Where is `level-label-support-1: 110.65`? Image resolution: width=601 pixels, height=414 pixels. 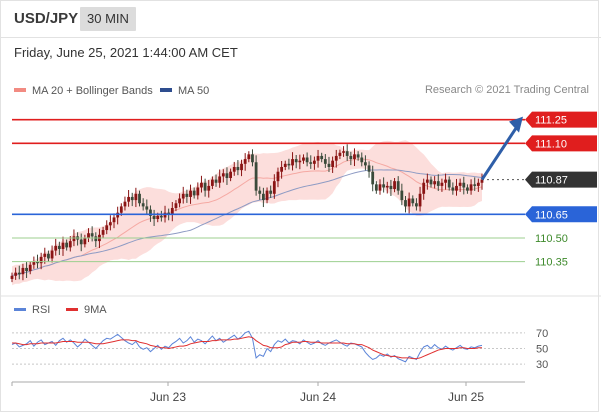
level-label-support-1: 110.65 is located at coordinates (551, 215).